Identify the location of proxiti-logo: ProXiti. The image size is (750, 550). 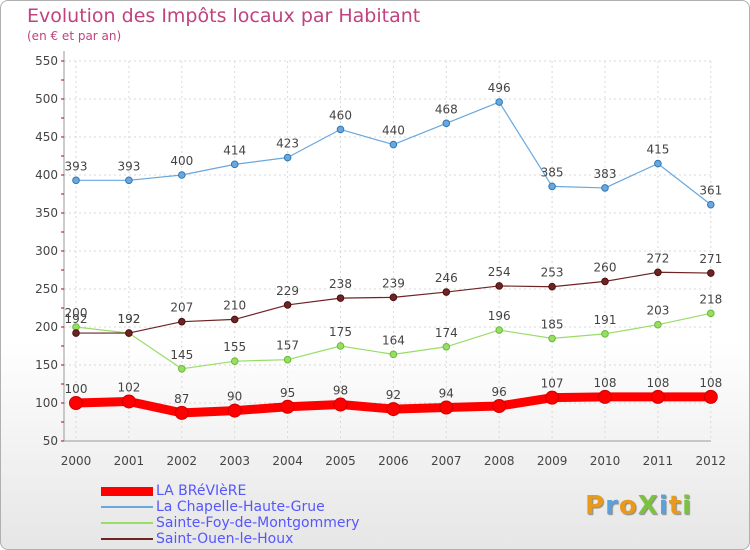
(639, 506).